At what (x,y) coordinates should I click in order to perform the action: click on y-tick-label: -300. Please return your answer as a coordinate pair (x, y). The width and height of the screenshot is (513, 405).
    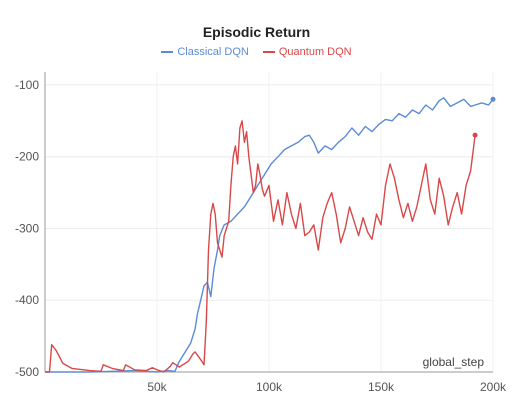
    Looking at the image, I should click on (27, 228).